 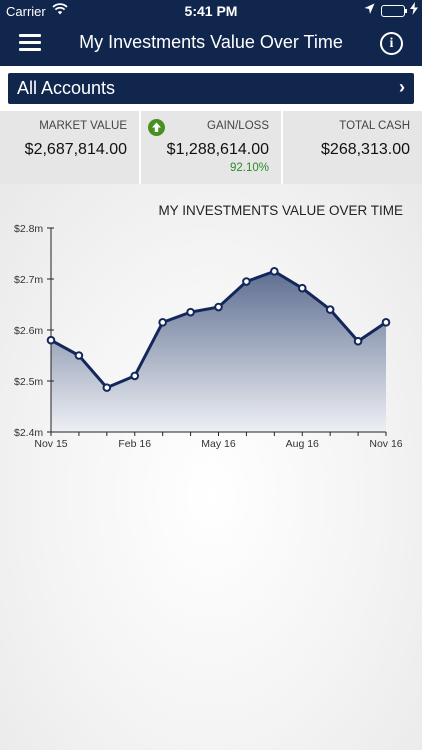 I want to click on y-tick-label: $2.8m, so click(x=28, y=229).